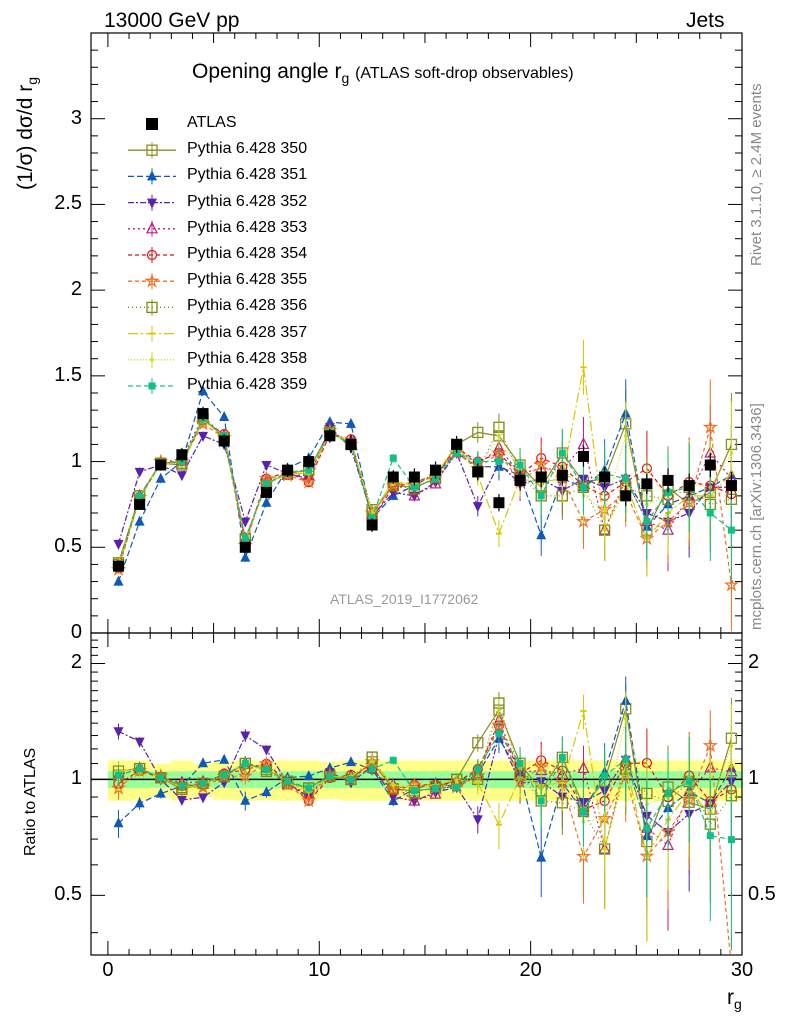  What do you see at coordinates (756, 516) in the screenshot?
I see `mcplots-label: mcplots.cern.ch [arXiv:1306.3436]` at bounding box center [756, 516].